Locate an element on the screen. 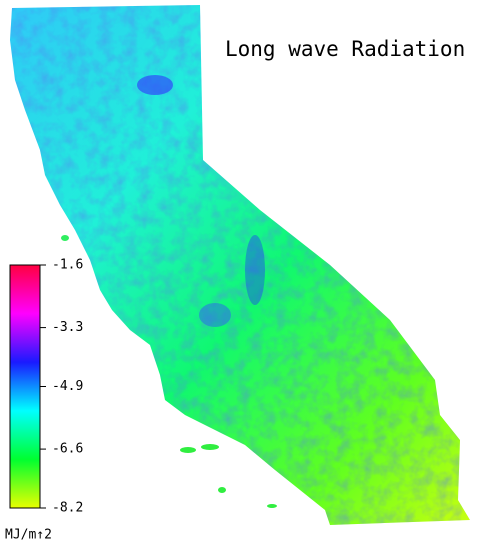 The image size is (500, 554). colorbar-tick-label: -1.6 is located at coordinates (67, 265).